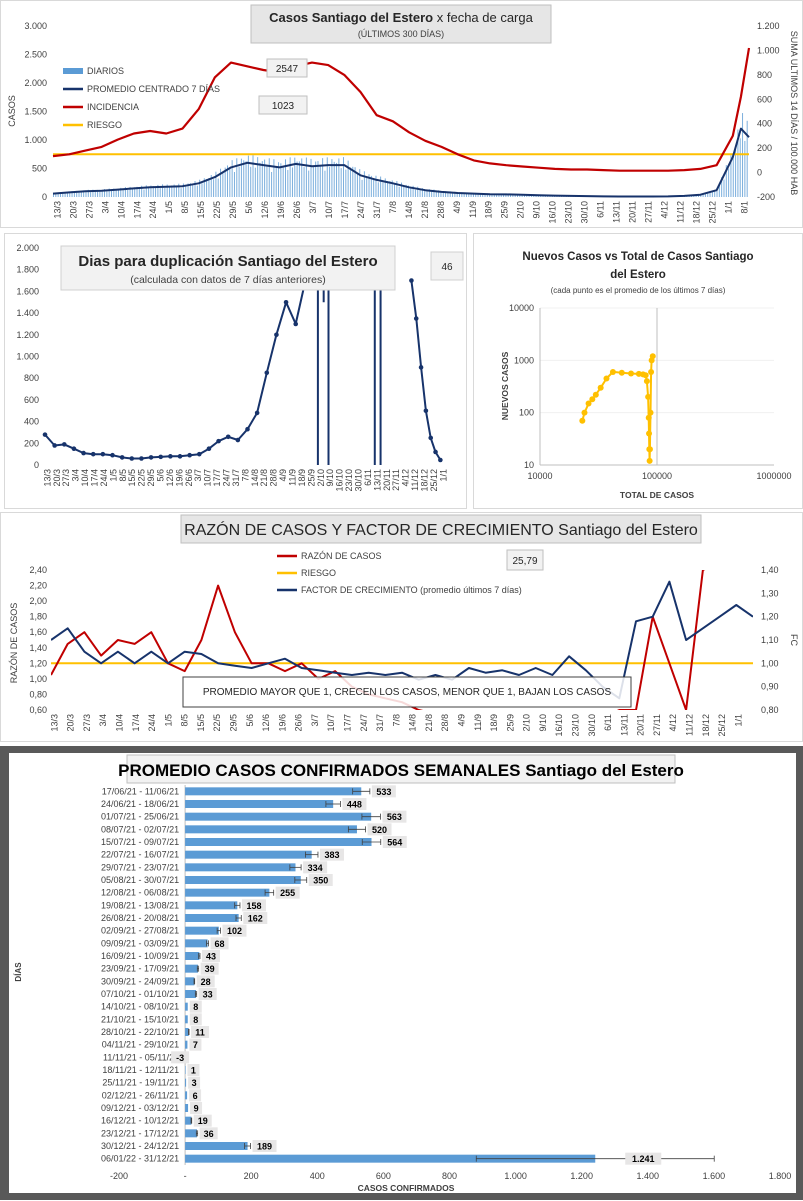 This screenshot has height=1201, width=803. I want to click on razon-x-tick: 18/12, so click(706, 725).